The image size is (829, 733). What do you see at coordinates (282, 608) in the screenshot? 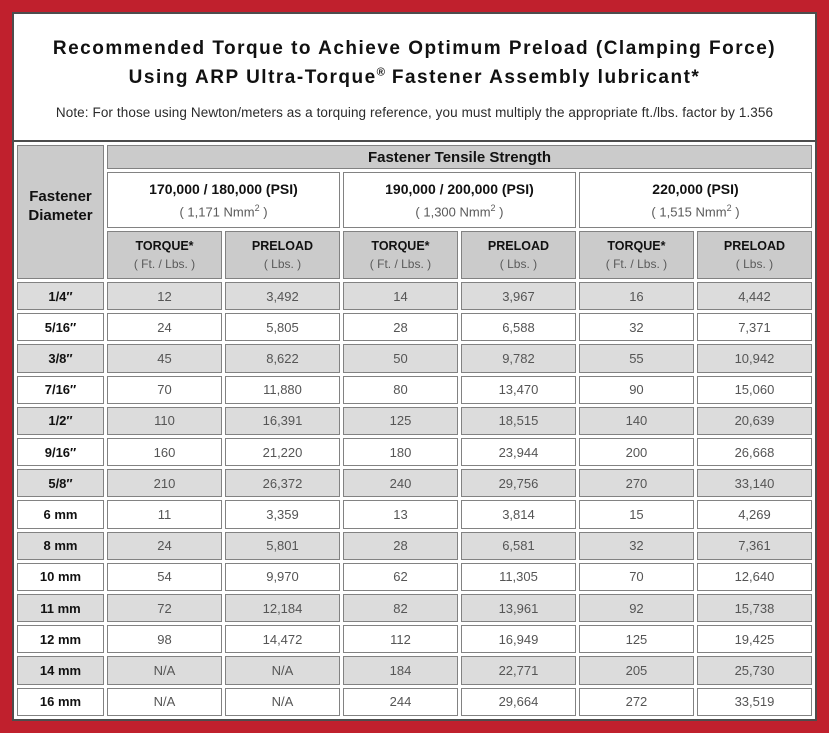
I see `preload-value-cell: 12,184` at bounding box center [282, 608].